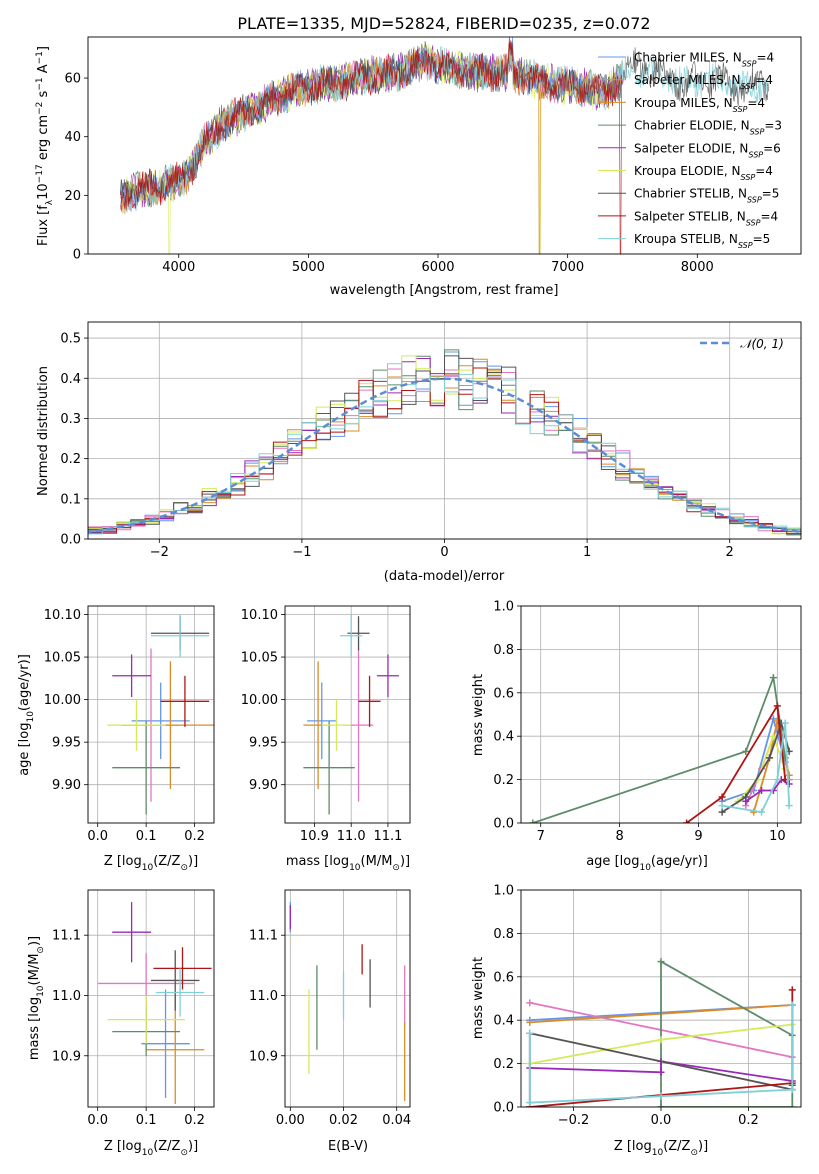  What do you see at coordinates (444, 290) in the screenshot?
I see `spectrum-xlabel: wavelength [Angstrom, rest frame]` at bounding box center [444, 290].